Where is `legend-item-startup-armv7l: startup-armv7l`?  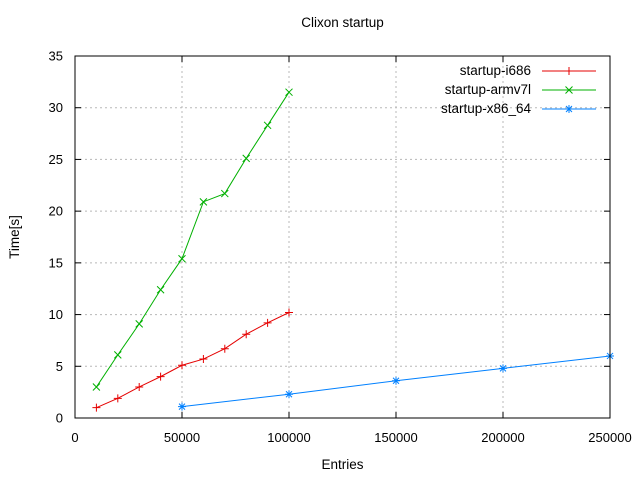
legend-item-startup-armv7l: startup-armv7l is located at coordinates (519, 89).